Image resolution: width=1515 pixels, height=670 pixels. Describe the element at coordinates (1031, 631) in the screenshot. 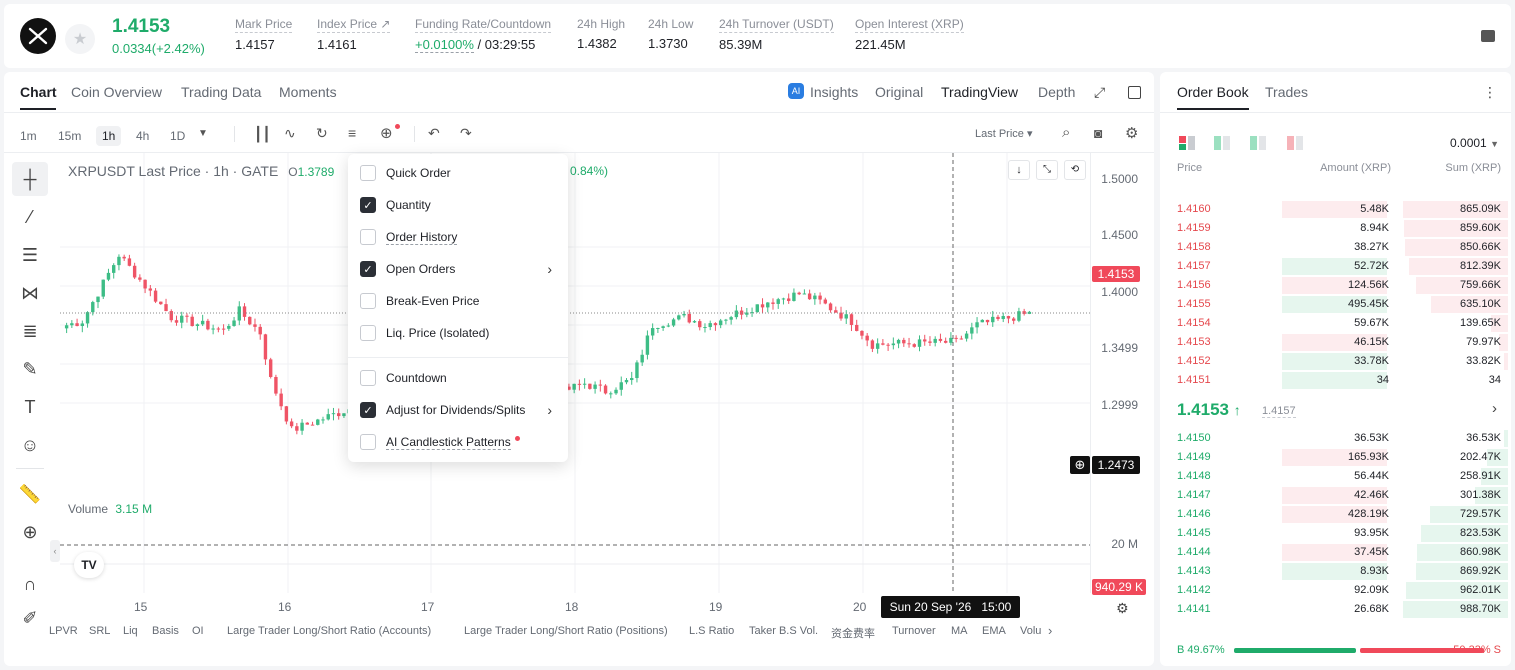

I see `indicator-volume: Volu` at that location.